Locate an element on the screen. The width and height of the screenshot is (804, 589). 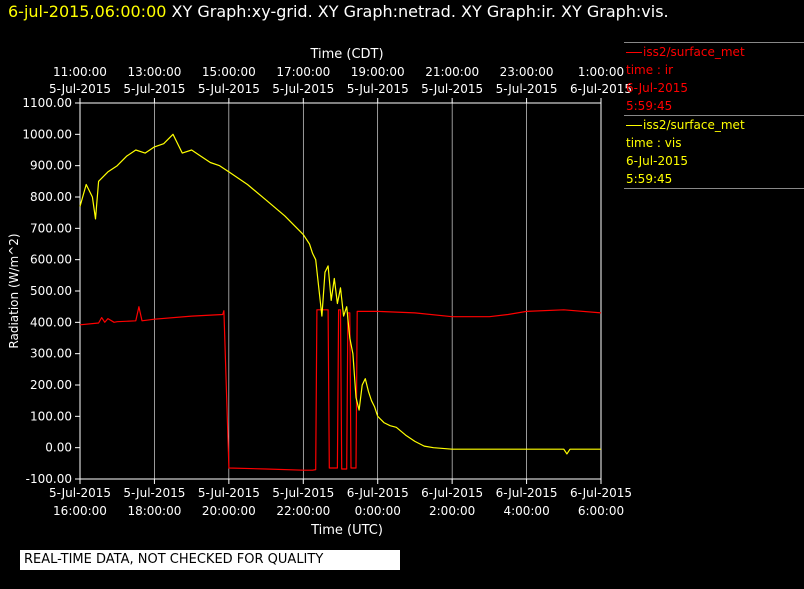
x-tick-label-time: 18:00:00 is located at coordinates (154, 511).